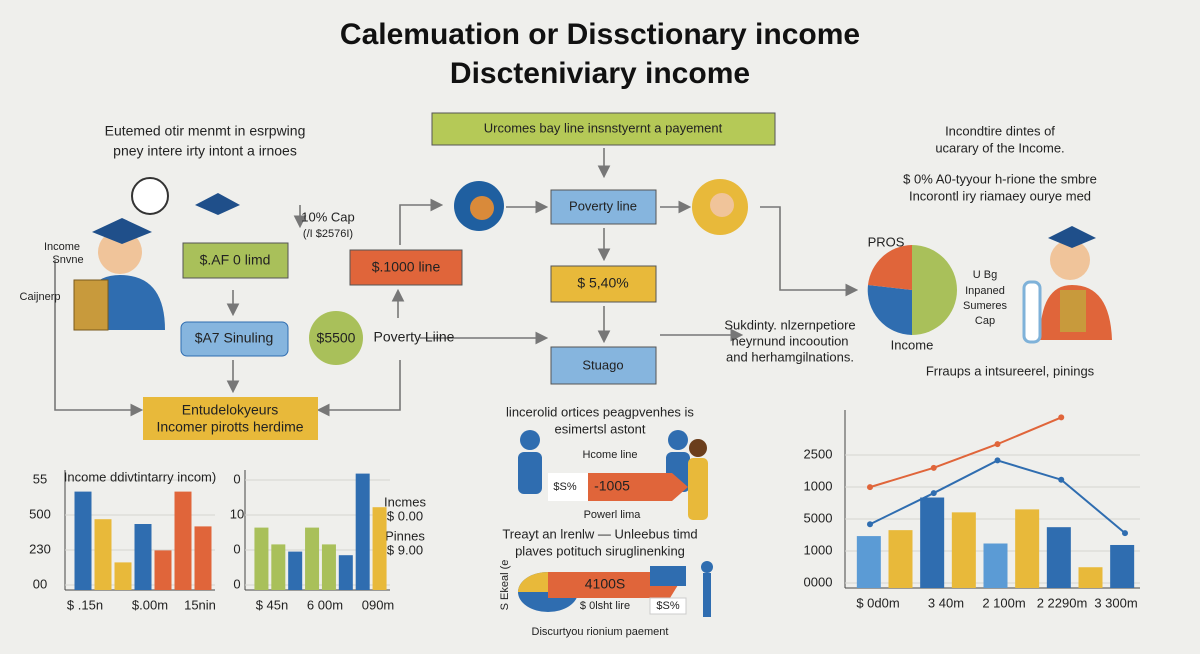  I want to click on center-heading: esimertsl astont, so click(599, 428).